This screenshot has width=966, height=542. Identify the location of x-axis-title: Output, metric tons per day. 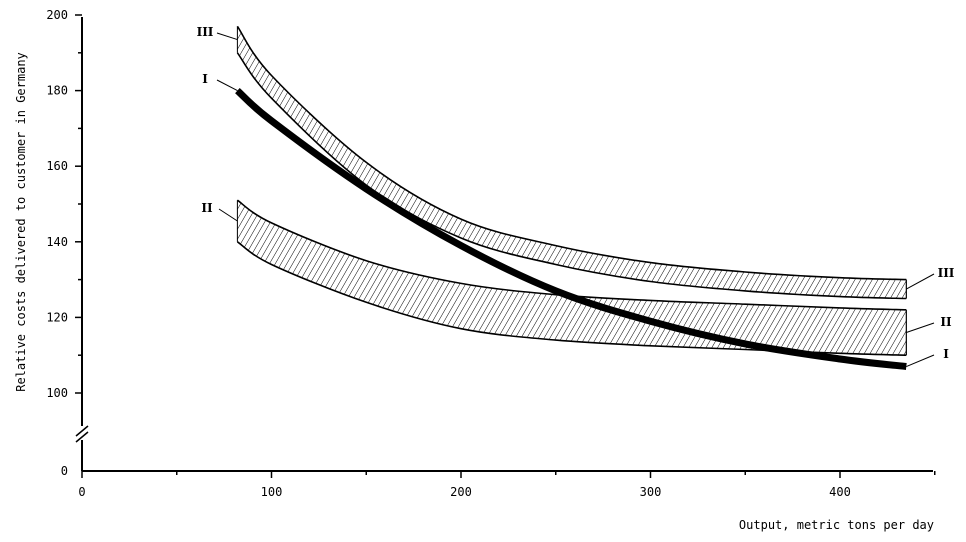
(836, 525).